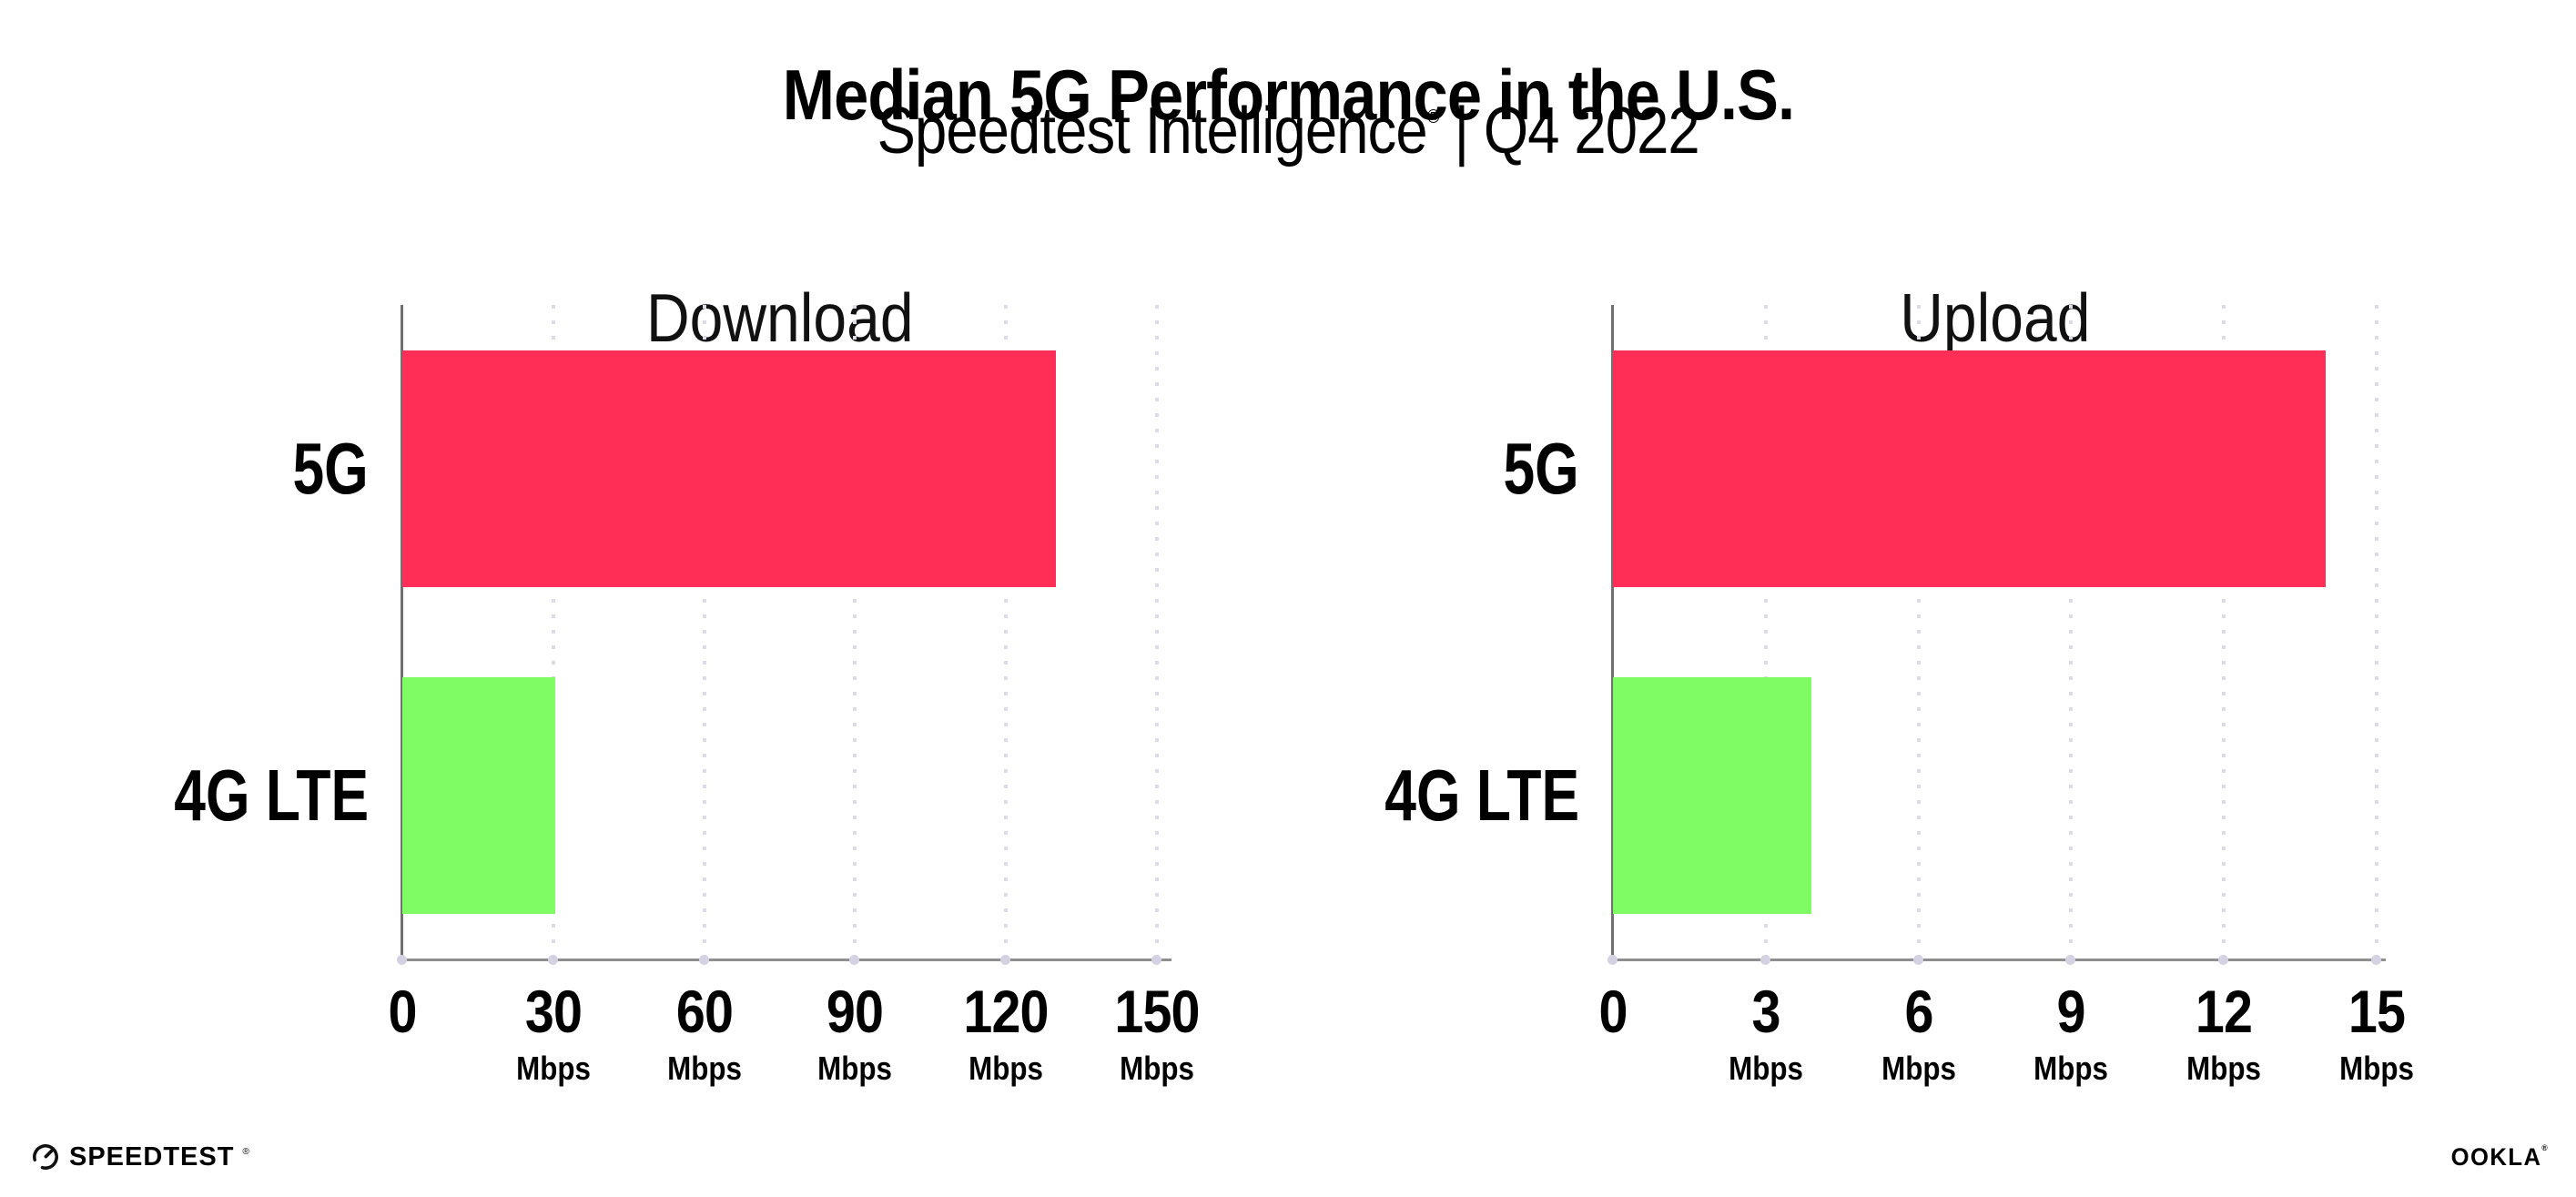 The width and height of the screenshot is (2576, 1197). Describe the element at coordinates (1918, 1011) in the screenshot. I see `x-tick-value: 6` at that location.